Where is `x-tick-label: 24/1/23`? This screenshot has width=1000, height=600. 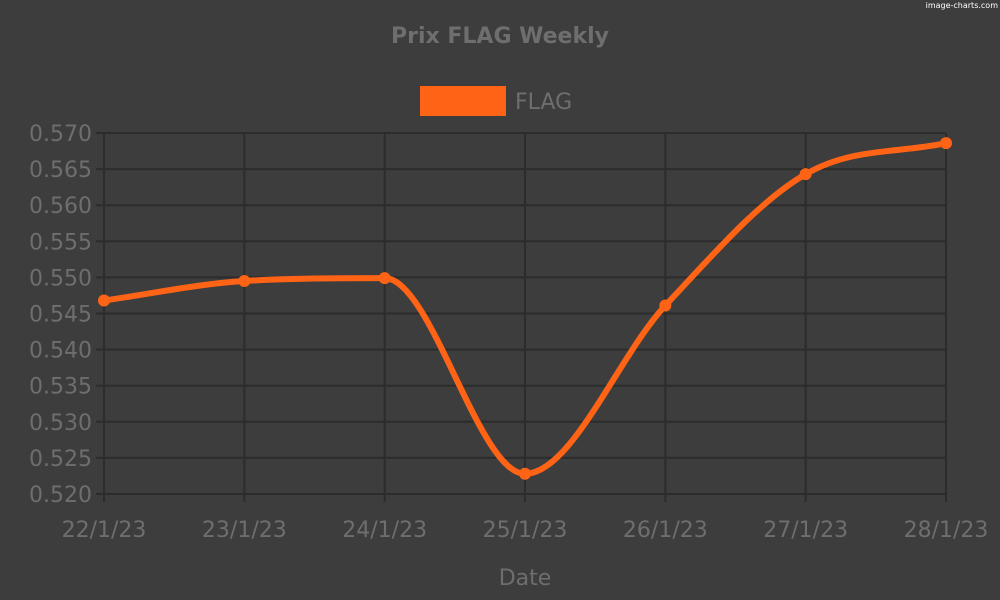 x-tick-label: 24/1/23 is located at coordinates (384, 530).